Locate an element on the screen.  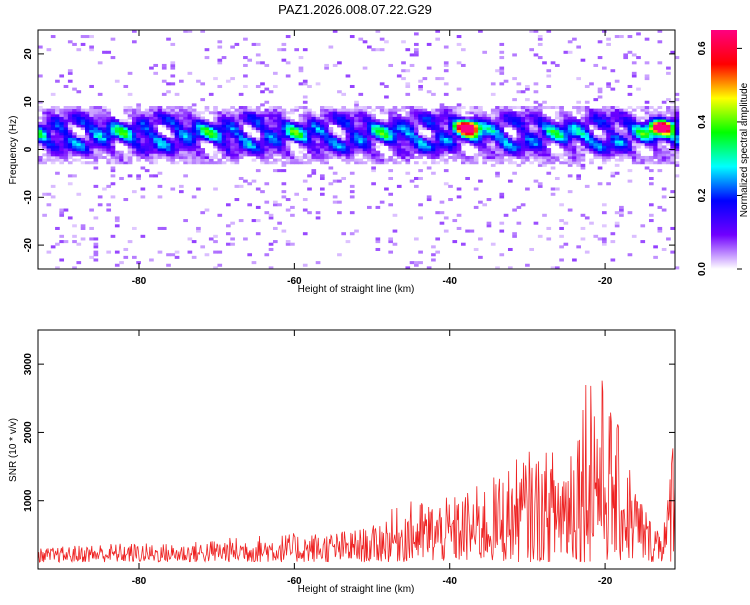
colorbar-tick-label: 0.4 is located at coordinates (702, 122).